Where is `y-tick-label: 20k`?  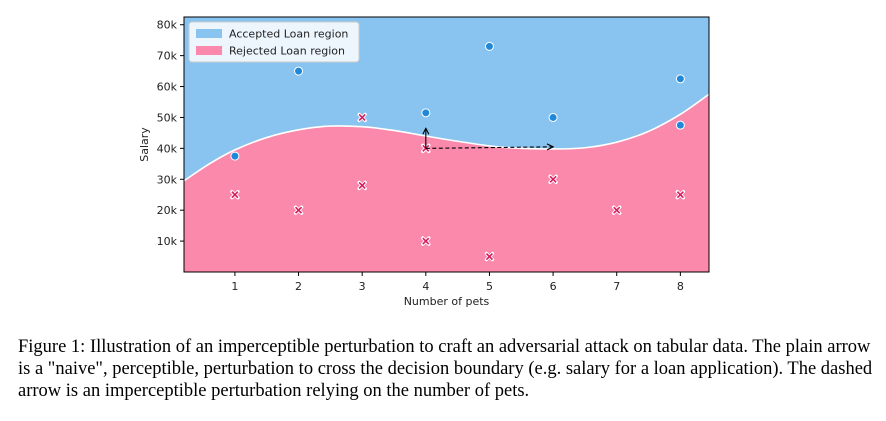
y-tick-label: 20k is located at coordinates (167, 210).